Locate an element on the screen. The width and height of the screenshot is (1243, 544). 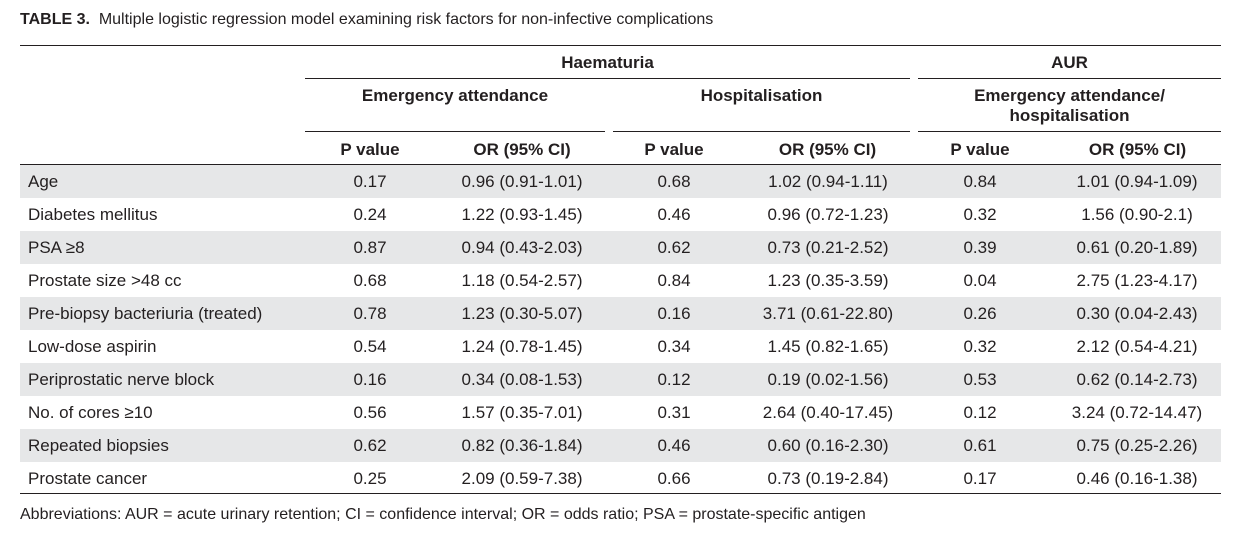
or-ci-cell: 0.62 (0.14-2.73) is located at coordinates (1137, 379).